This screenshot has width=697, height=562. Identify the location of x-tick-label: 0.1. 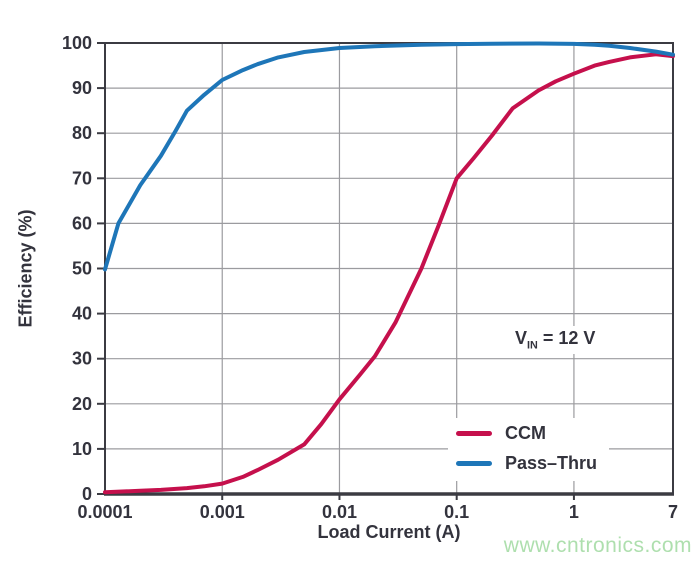
(456, 512).